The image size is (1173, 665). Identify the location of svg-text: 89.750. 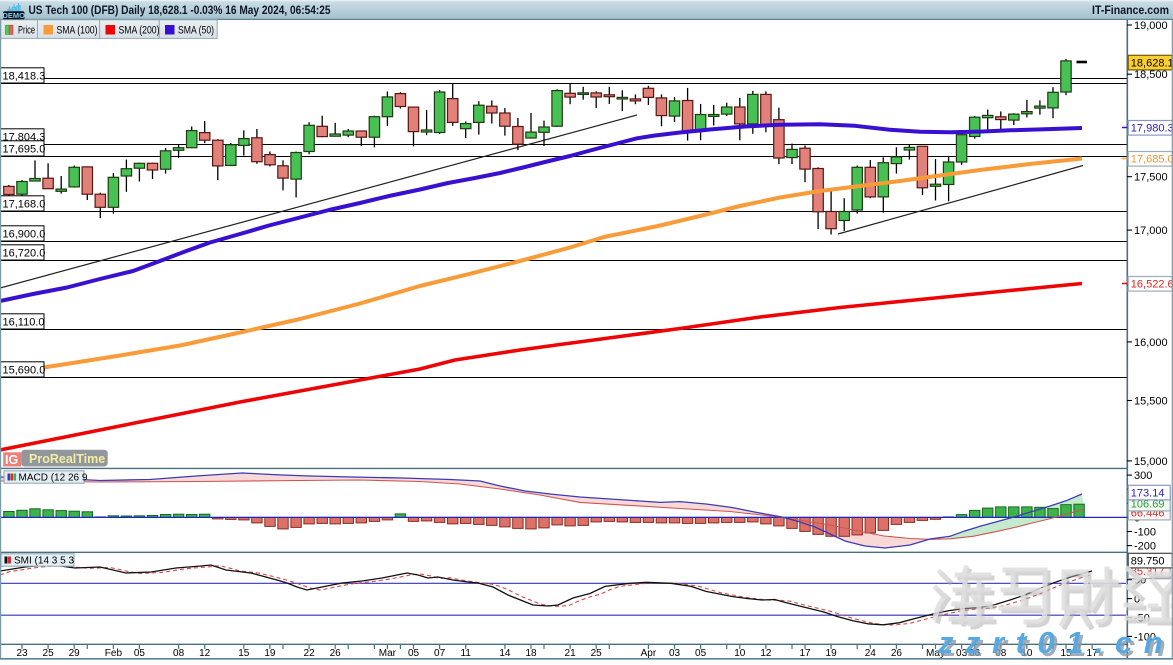
(1148, 561).